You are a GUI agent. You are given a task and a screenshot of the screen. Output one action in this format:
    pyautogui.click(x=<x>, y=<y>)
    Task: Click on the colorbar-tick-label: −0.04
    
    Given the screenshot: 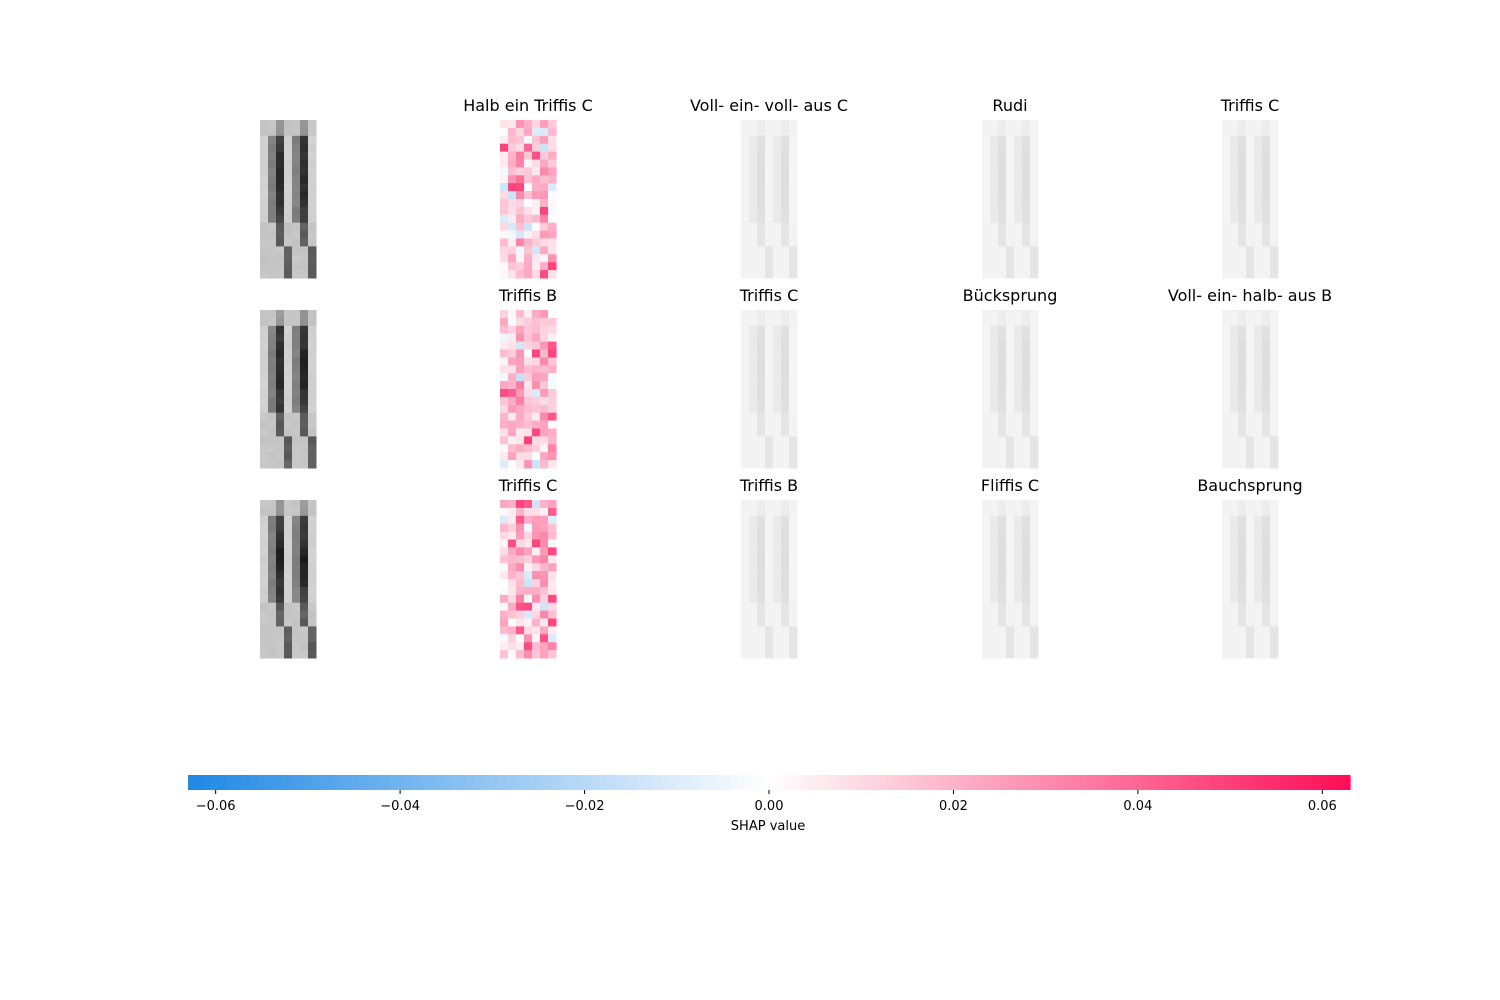 What is the action you would take?
    pyautogui.click(x=400, y=806)
    